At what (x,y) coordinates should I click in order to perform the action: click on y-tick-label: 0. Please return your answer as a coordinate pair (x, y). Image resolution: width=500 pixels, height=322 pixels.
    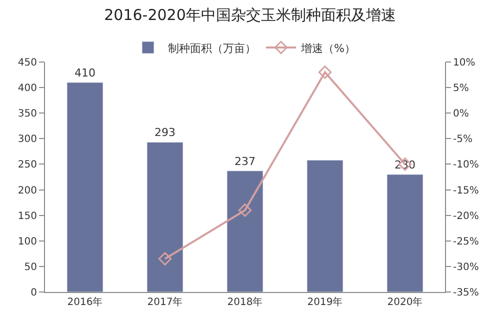
    Looking at the image, I should click on (33, 293).